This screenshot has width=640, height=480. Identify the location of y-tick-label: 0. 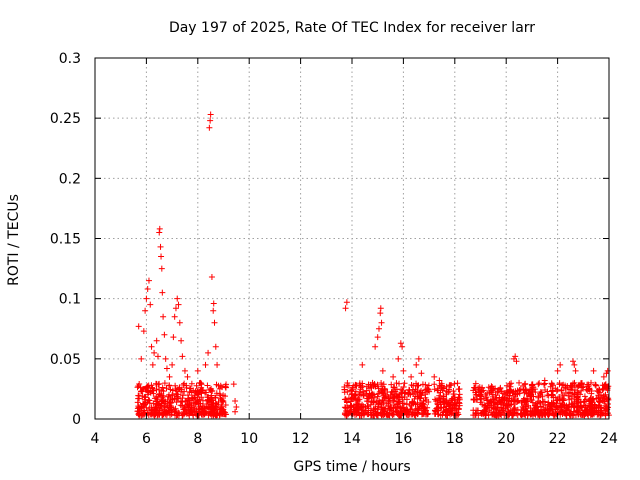
(76, 420).